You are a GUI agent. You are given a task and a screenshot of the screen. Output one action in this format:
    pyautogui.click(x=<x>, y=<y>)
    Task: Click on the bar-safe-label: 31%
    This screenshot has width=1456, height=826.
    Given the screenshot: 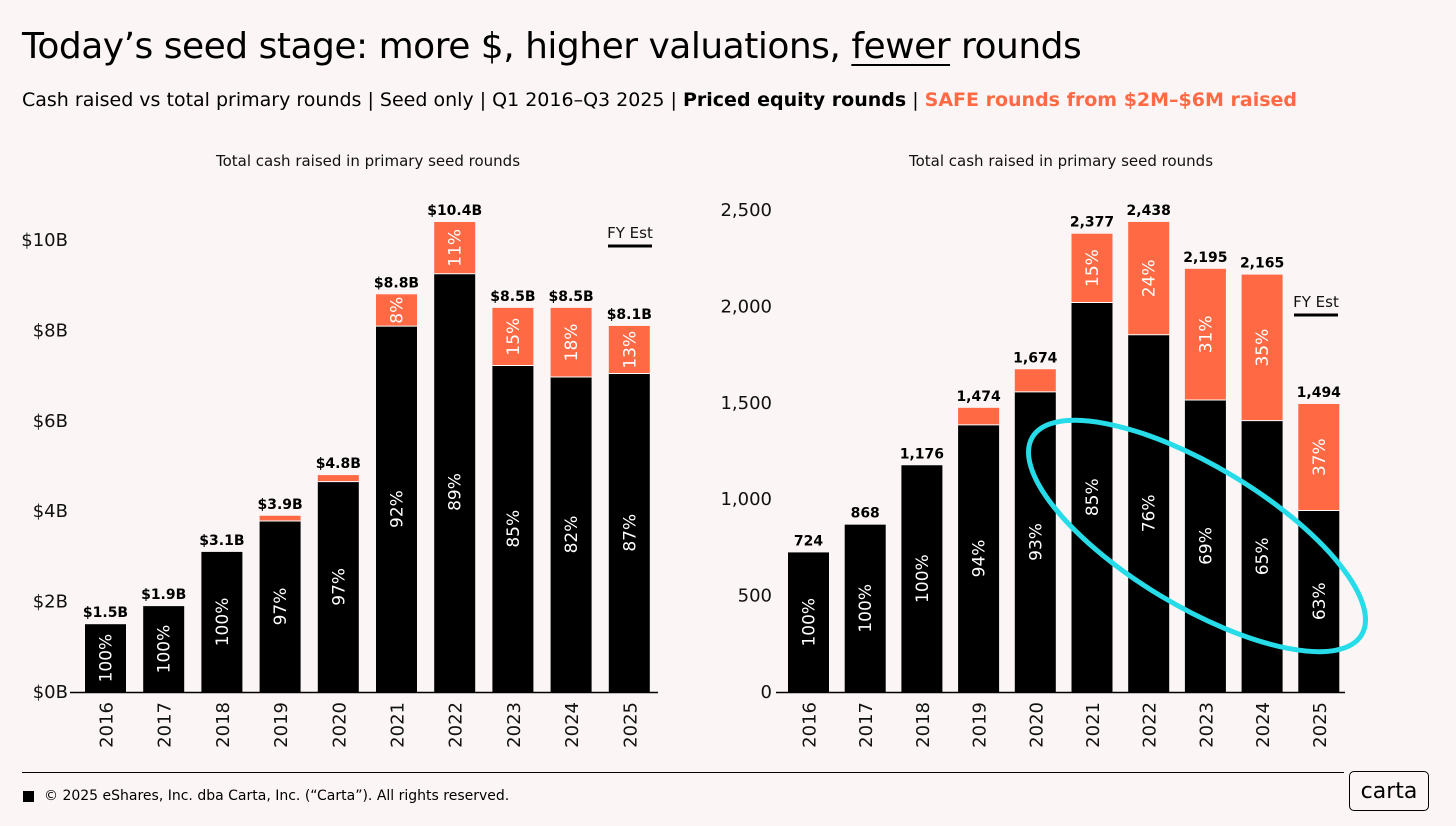 What is the action you would take?
    pyautogui.click(x=1206, y=335)
    